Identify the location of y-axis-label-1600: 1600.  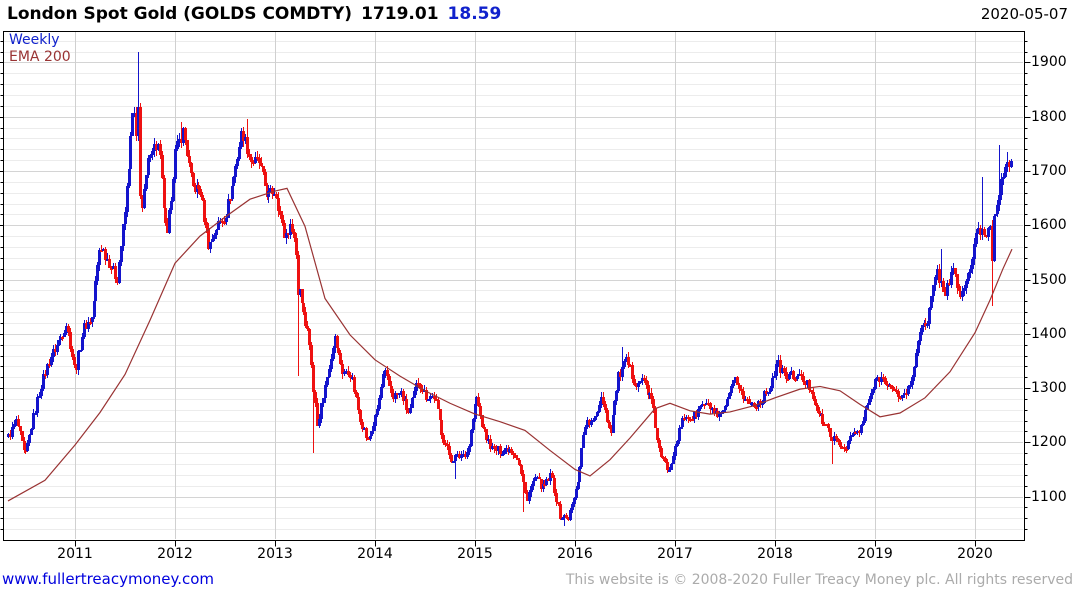
(1049, 225).